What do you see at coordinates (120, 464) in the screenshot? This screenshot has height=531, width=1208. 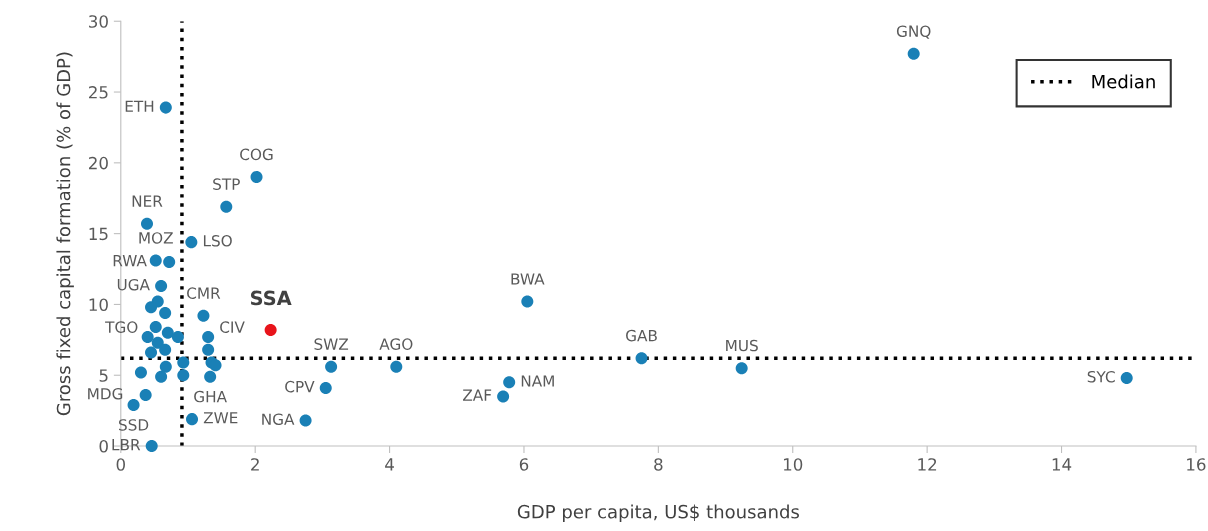 I see `x-tick-label: 0` at bounding box center [120, 464].